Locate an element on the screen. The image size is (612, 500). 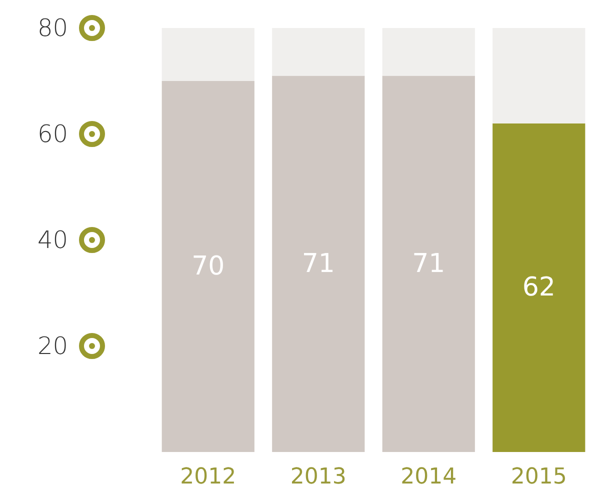
x-tick-label: 2014 is located at coordinates (428, 477).